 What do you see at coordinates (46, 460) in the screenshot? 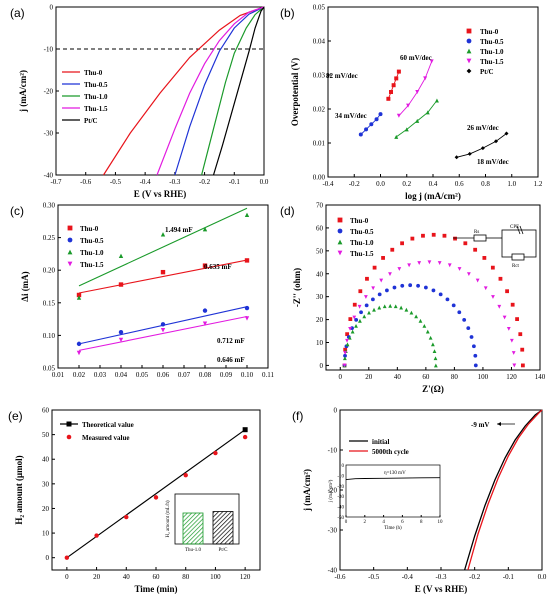
I see `y-tick-label: 40` at bounding box center [46, 460].